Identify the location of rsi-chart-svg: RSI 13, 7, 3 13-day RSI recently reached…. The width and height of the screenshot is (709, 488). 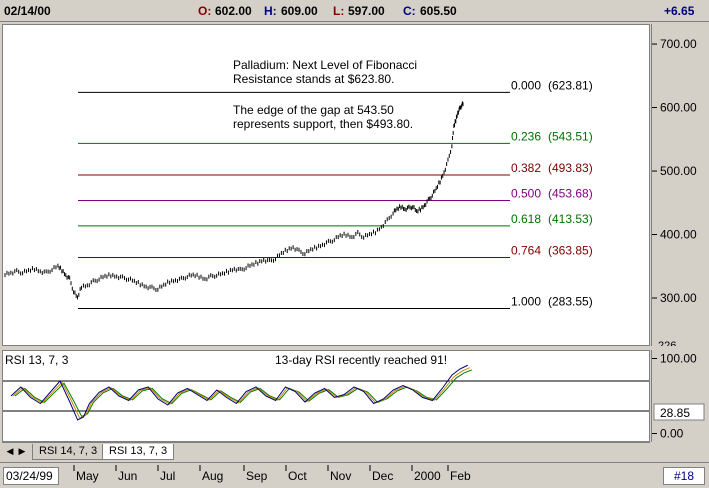
(326, 387).